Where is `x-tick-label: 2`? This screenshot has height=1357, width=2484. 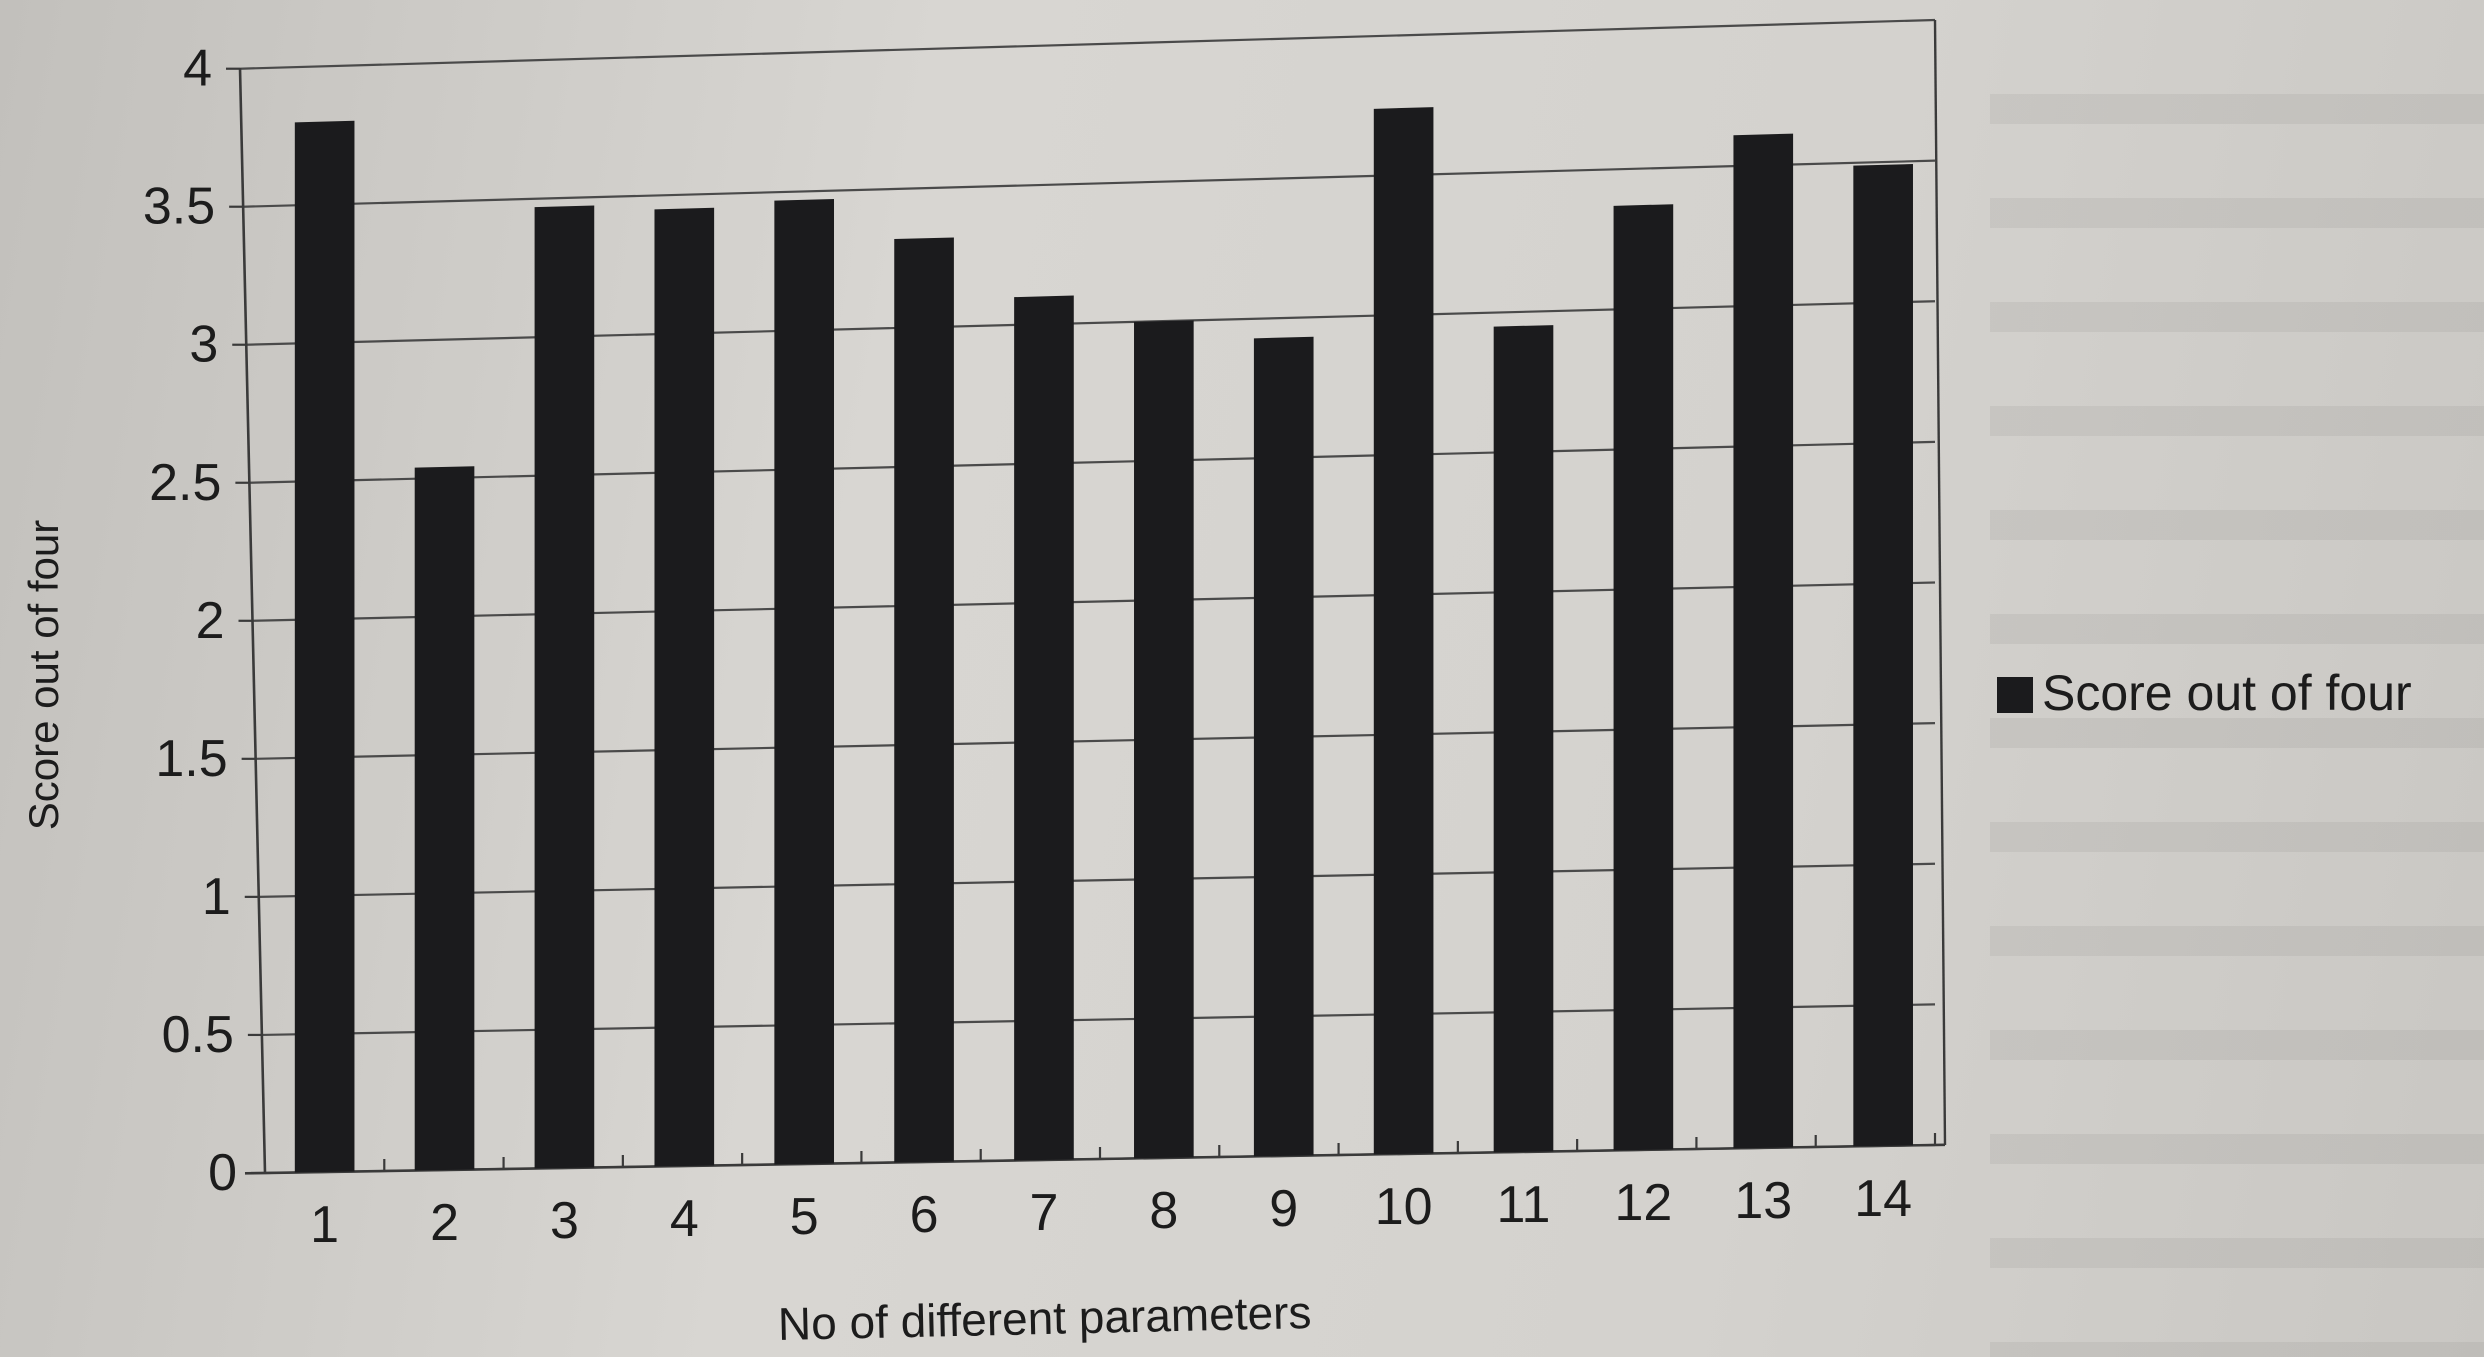 x-tick-label: 2 is located at coordinates (444, 1223).